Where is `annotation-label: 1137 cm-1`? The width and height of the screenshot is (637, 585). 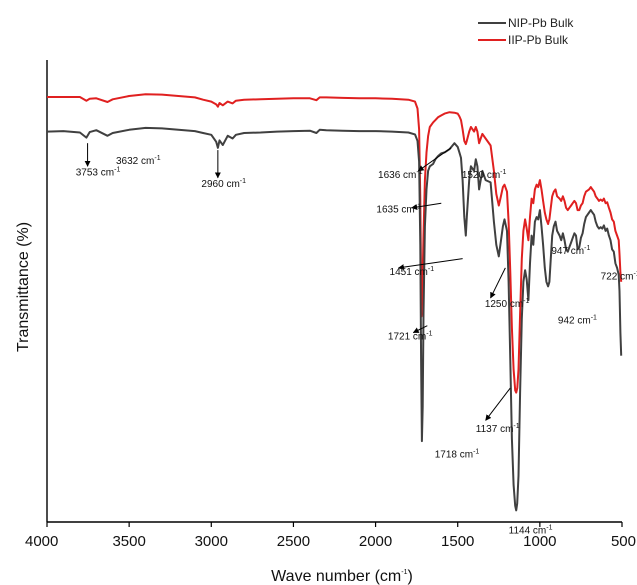
annotation-label: 1137 cm-1 is located at coordinates (498, 429).